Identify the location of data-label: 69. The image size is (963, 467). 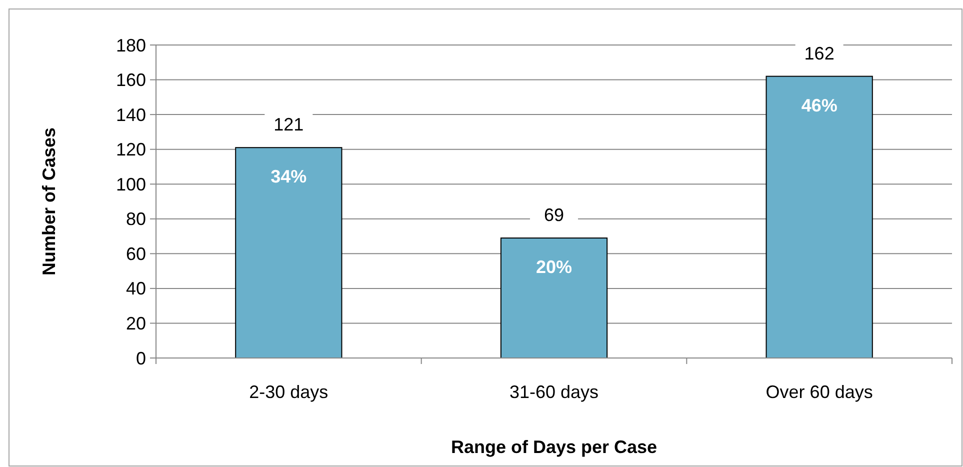
(554, 215).